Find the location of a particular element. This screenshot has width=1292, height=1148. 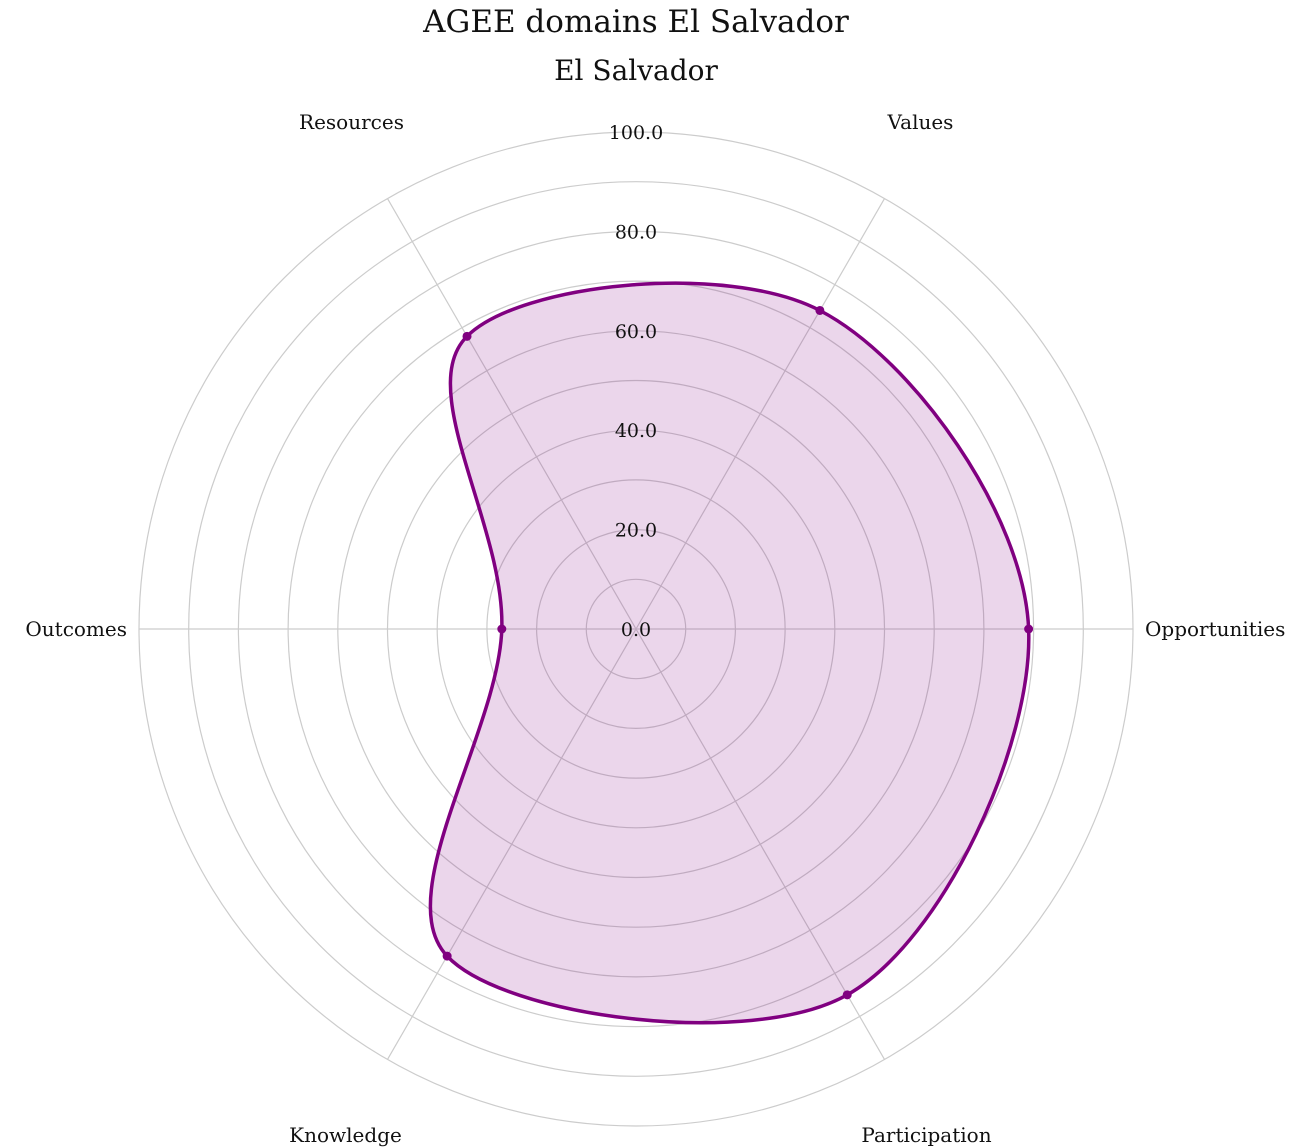

r-tick-label: 60.0 is located at coordinates (636, 332).